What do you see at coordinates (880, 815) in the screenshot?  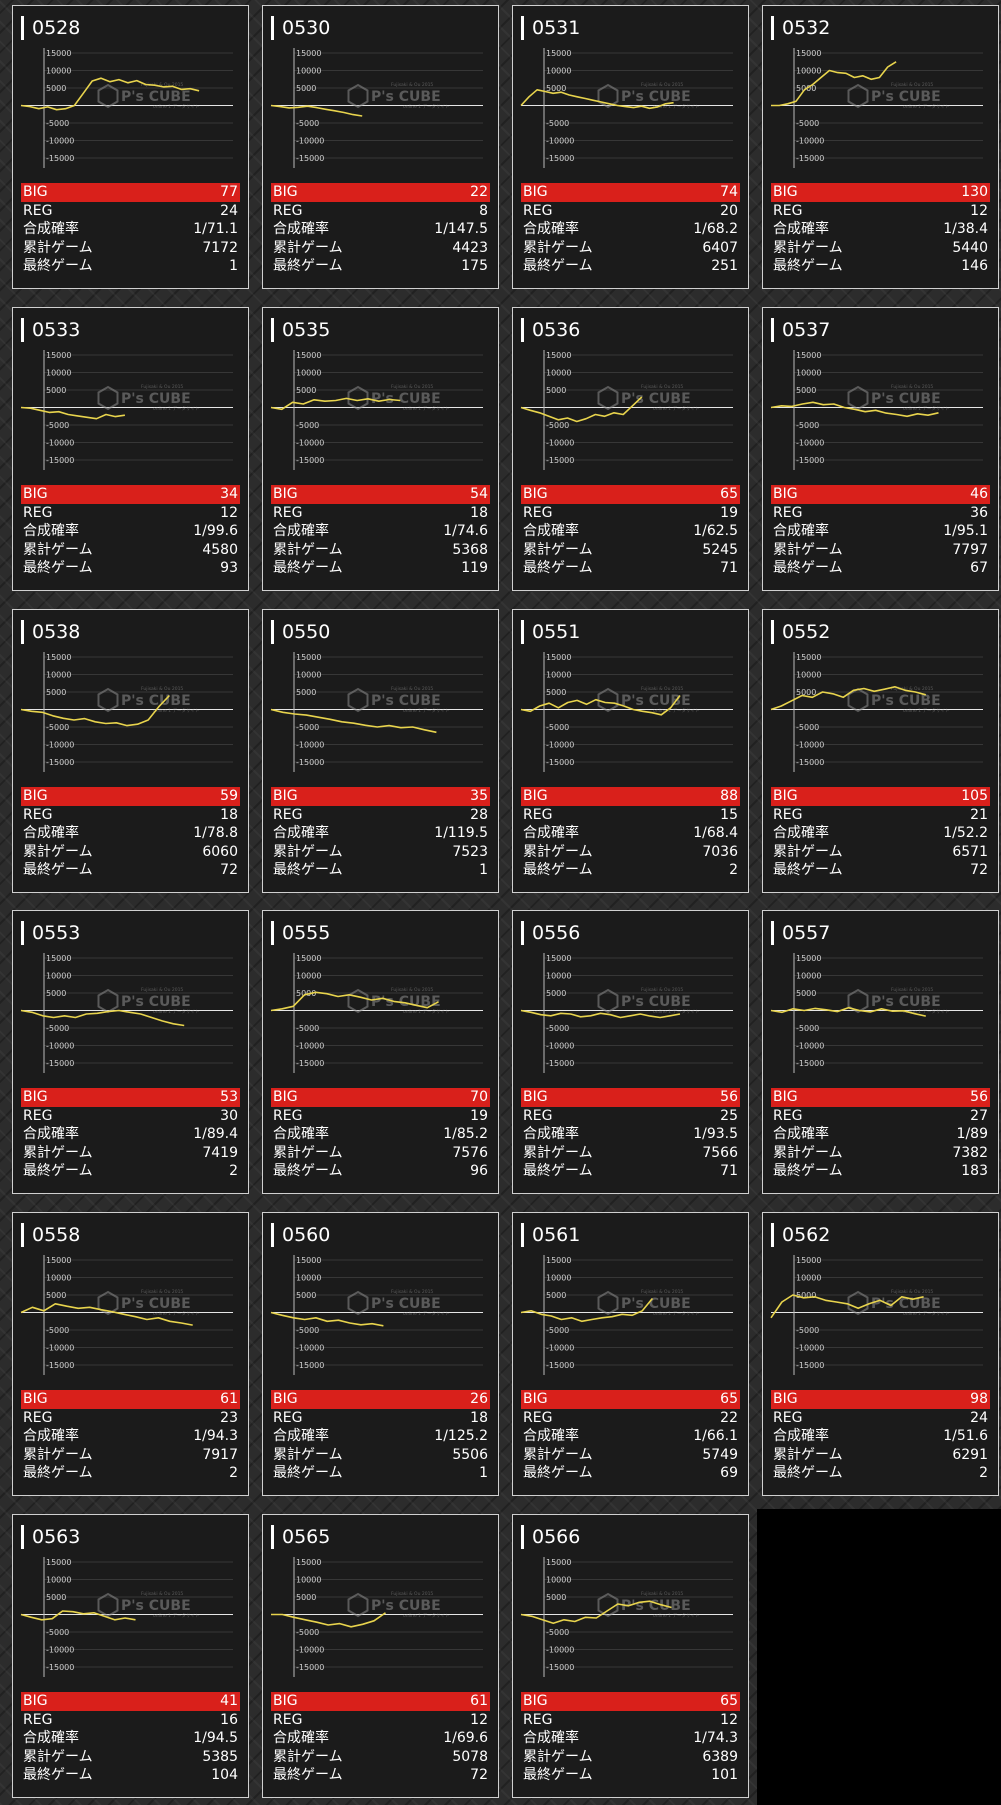 I see `reg-row: REG 21` at bounding box center [880, 815].